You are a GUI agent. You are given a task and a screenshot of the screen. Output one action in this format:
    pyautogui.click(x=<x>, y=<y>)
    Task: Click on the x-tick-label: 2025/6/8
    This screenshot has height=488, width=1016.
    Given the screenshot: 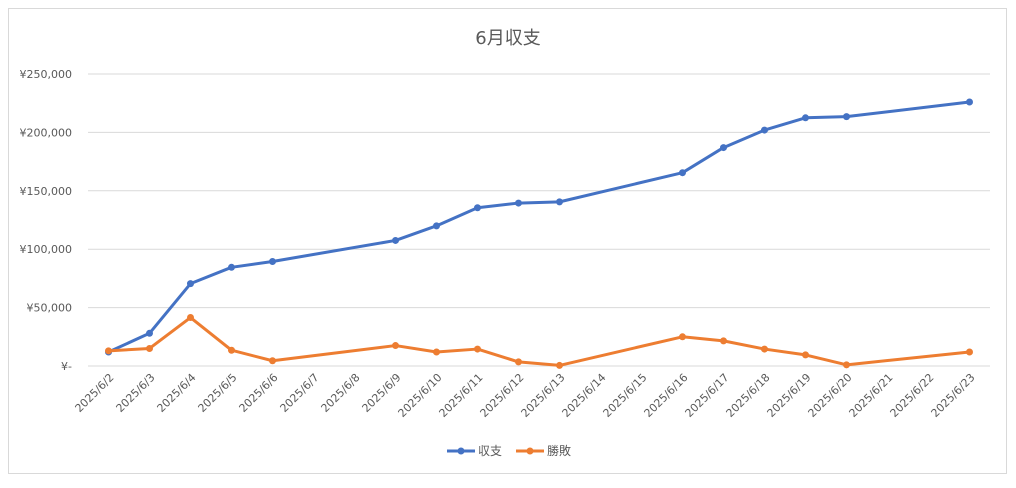 What is the action you would take?
    pyautogui.click(x=340, y=393)
    